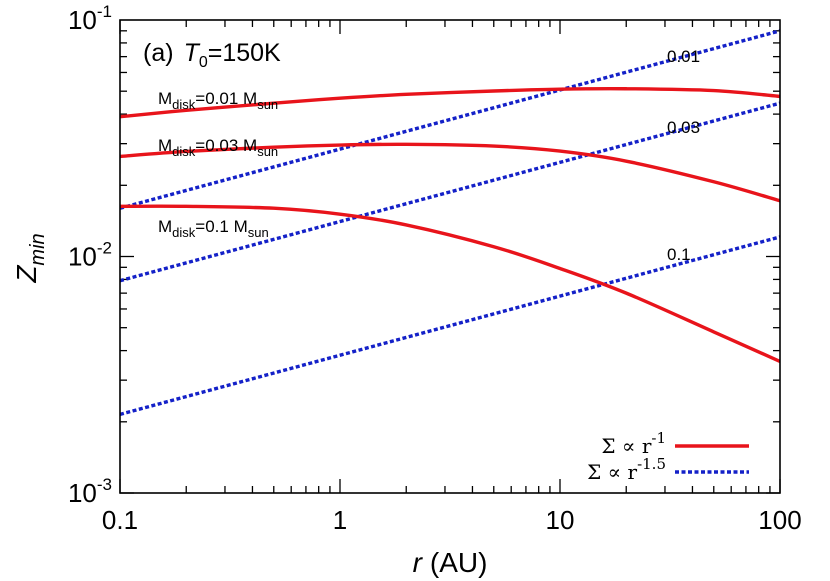  Describe the element at coordinates (668, 456) in the screenshot. I see `legend: Σ ∝ r-1Σ ∝ r-1.5` at that location.